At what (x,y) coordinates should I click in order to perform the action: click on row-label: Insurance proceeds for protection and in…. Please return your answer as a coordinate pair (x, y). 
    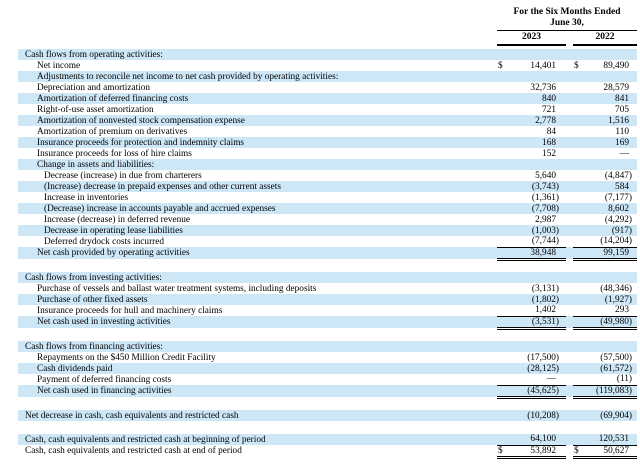
    Looking at the image, I should click on (257, 142).